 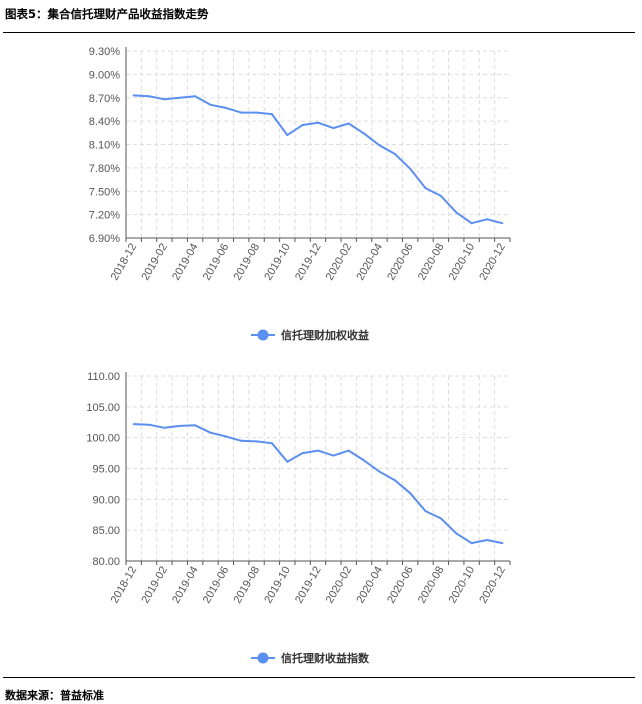 What do you see at coordinates (106, 562) in the screenshot?
I see `y-tick-label: 80.00` at bounding box center [106, 562].